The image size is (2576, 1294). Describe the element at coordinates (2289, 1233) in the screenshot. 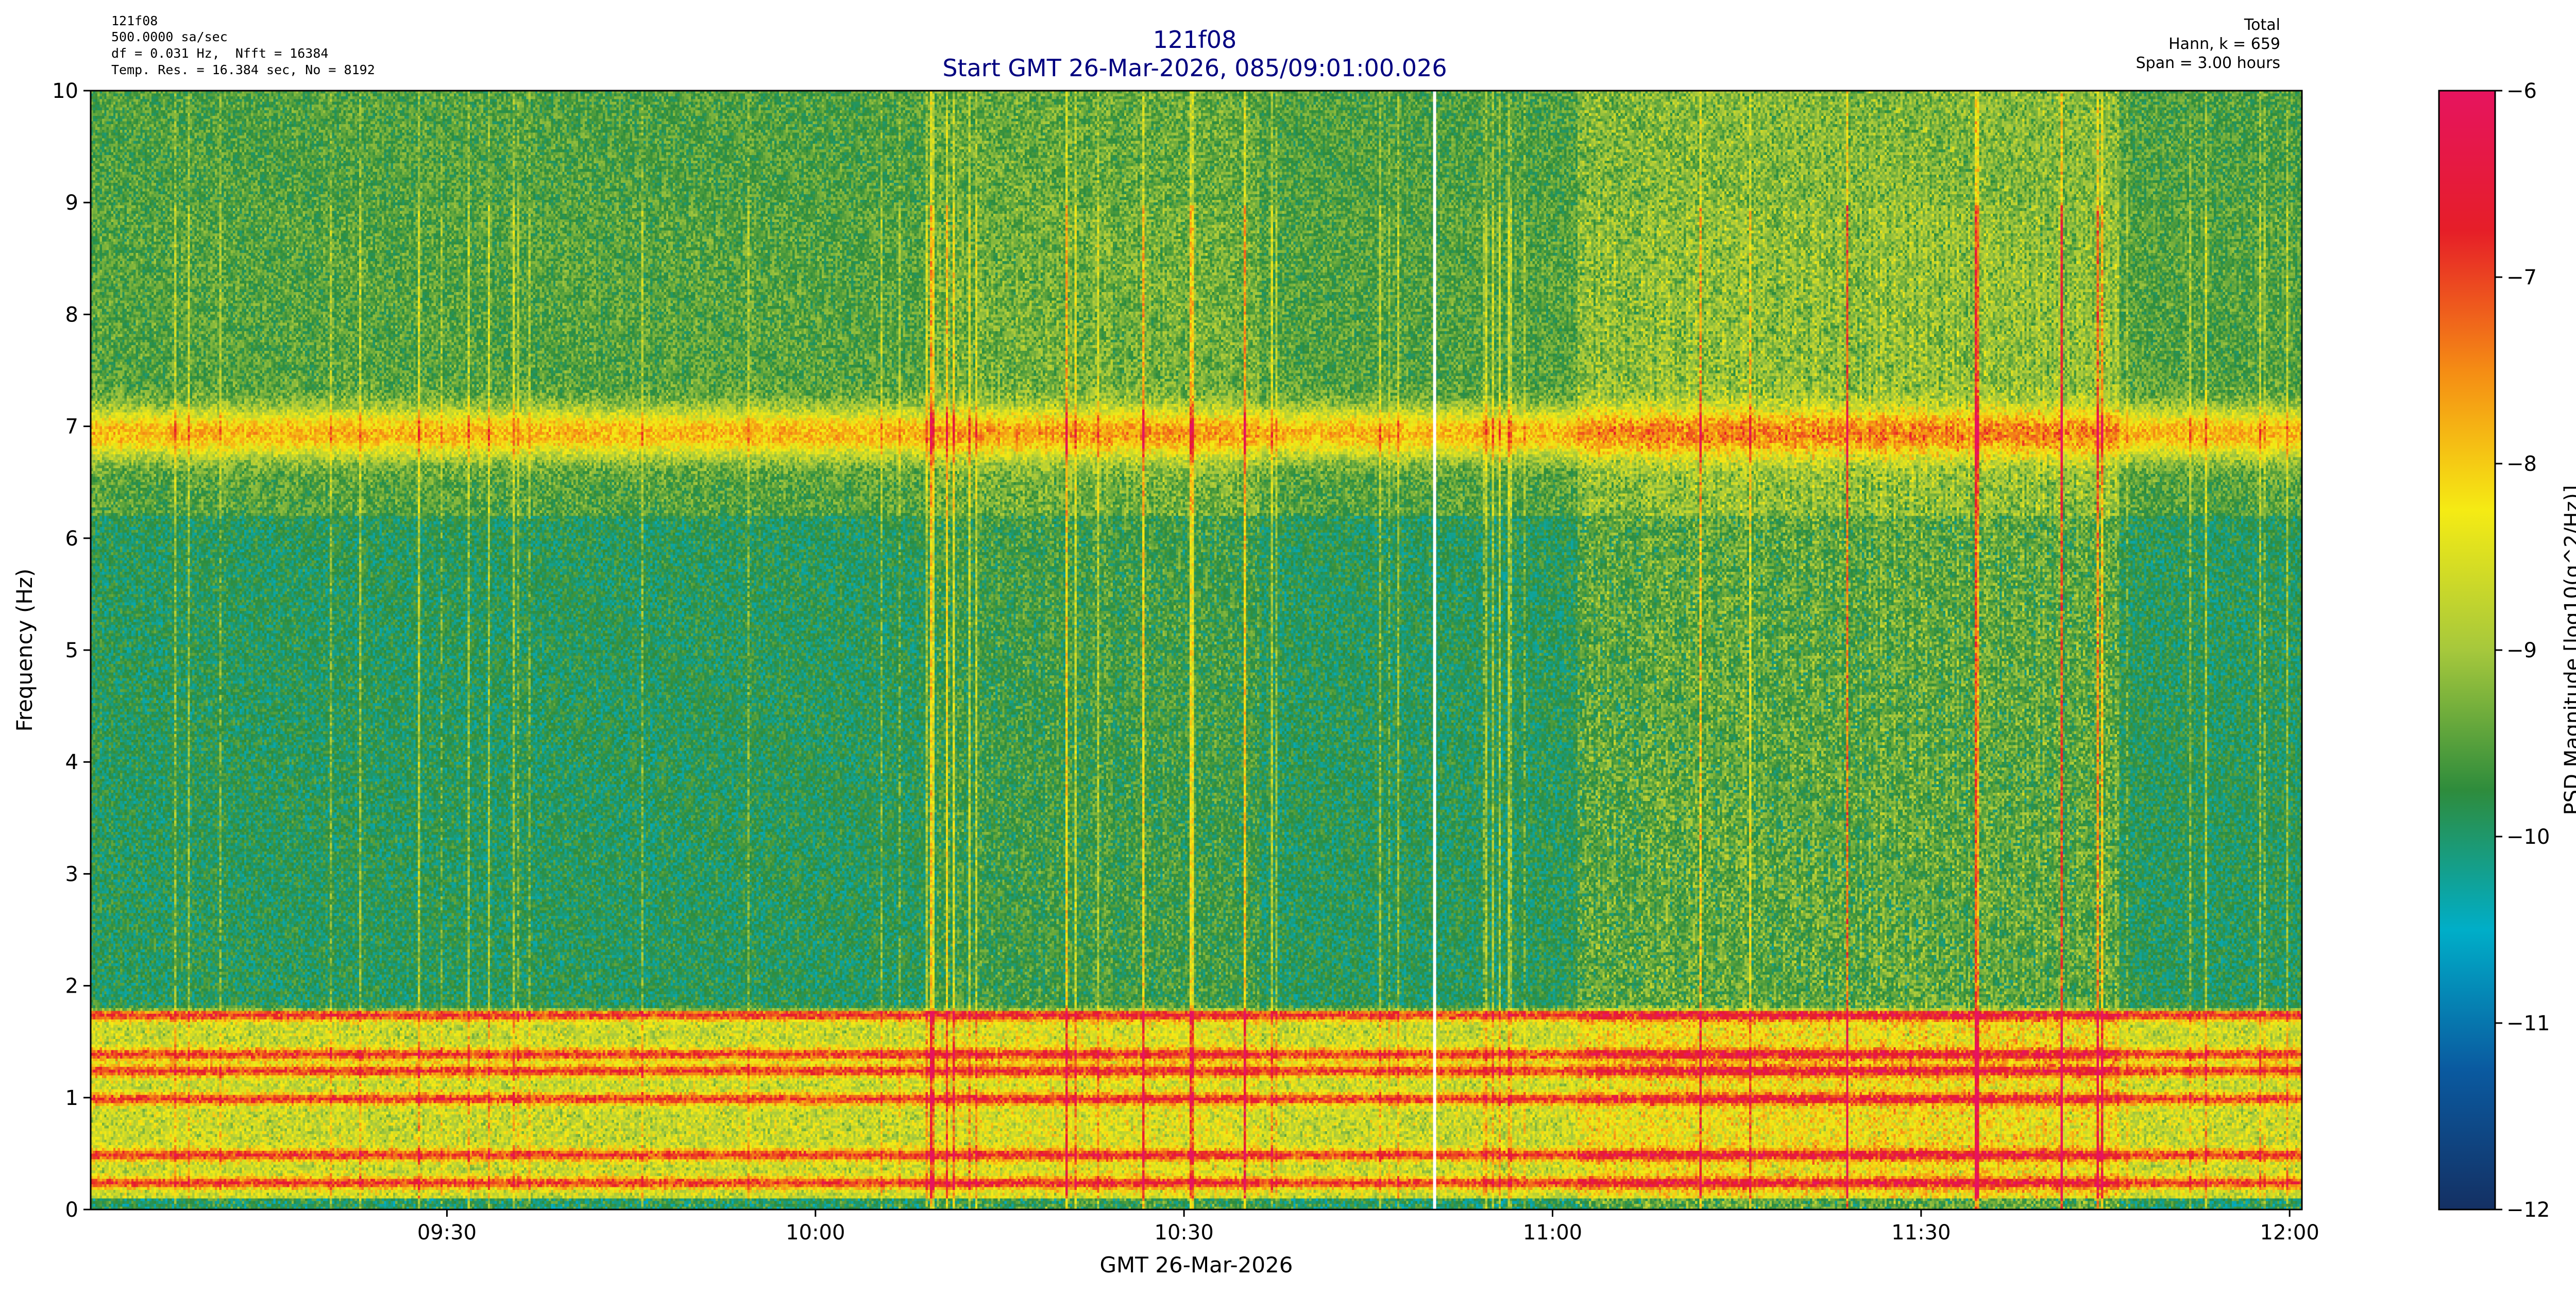

I see `x-tick-label: 12:00` at that location.